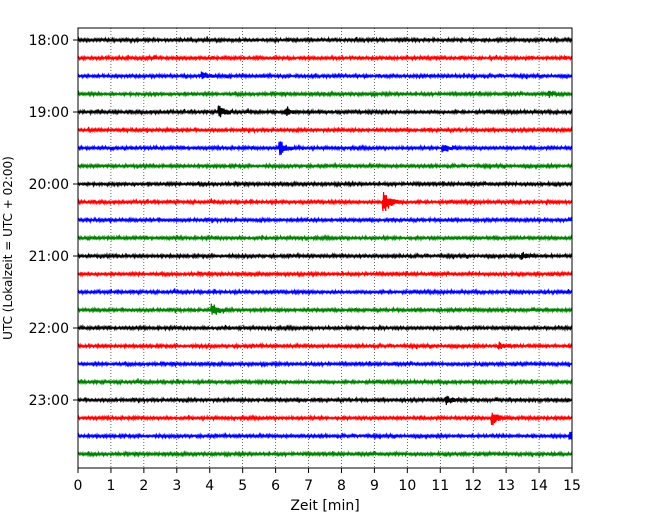 Image resolution: width=650 pixels, height=520 pixels. What do you see at coordinates (49, 401) in the screenshot?
I see `y-tick-label: 23:00` at bounding box center [49, 401].